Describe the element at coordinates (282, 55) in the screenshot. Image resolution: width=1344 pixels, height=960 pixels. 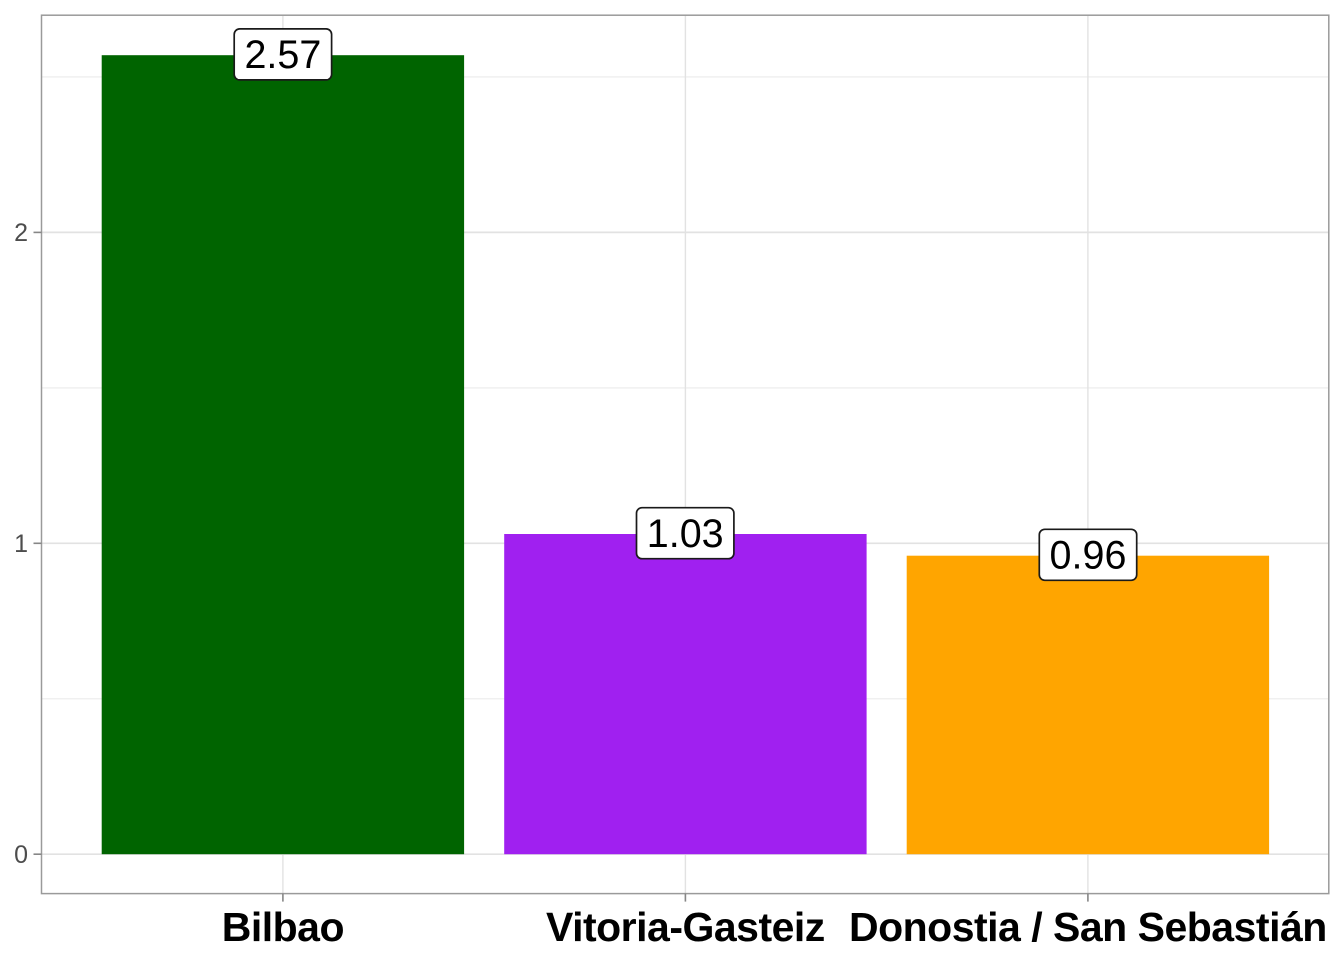
I see `svg-text: 2.57` at that location.